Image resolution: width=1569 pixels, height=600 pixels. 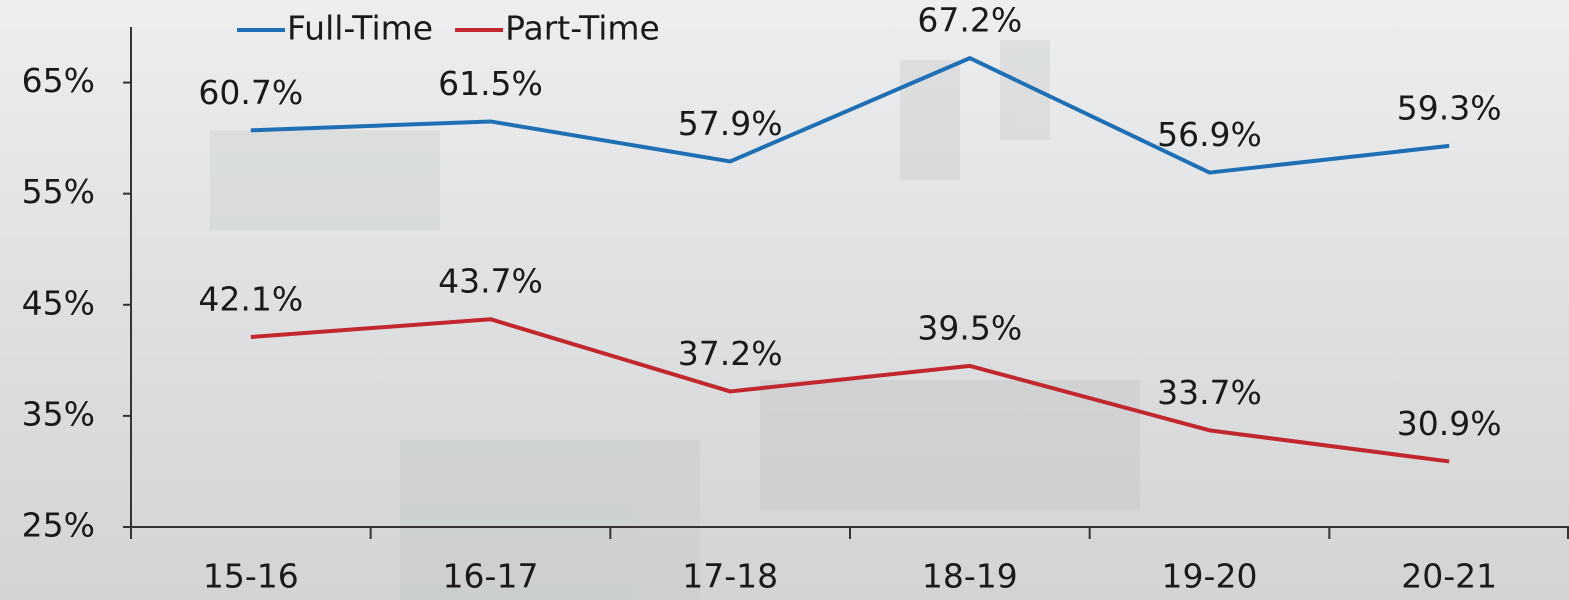 I want to click on data-label: 60.7%, so click(x=250, y=92).